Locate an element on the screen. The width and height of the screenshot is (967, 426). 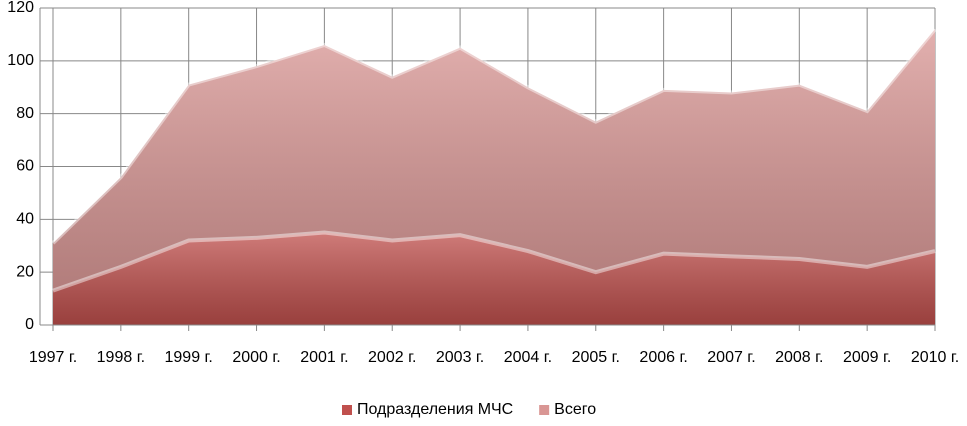
x-tick-label: 2009 г. is located at coordinates (867, 357).